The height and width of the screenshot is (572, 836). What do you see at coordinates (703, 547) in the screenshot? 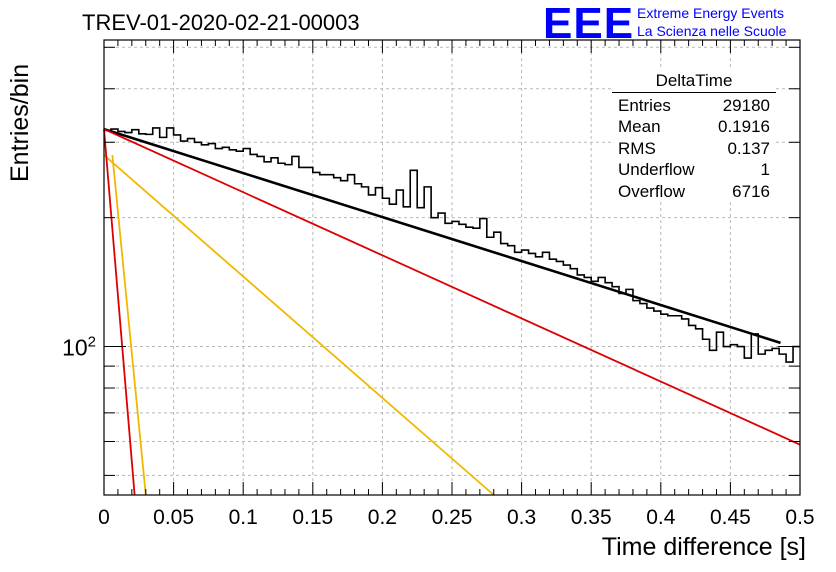
I see `x-axis-label: Time difference [s]` at bounding box center [703, 547].